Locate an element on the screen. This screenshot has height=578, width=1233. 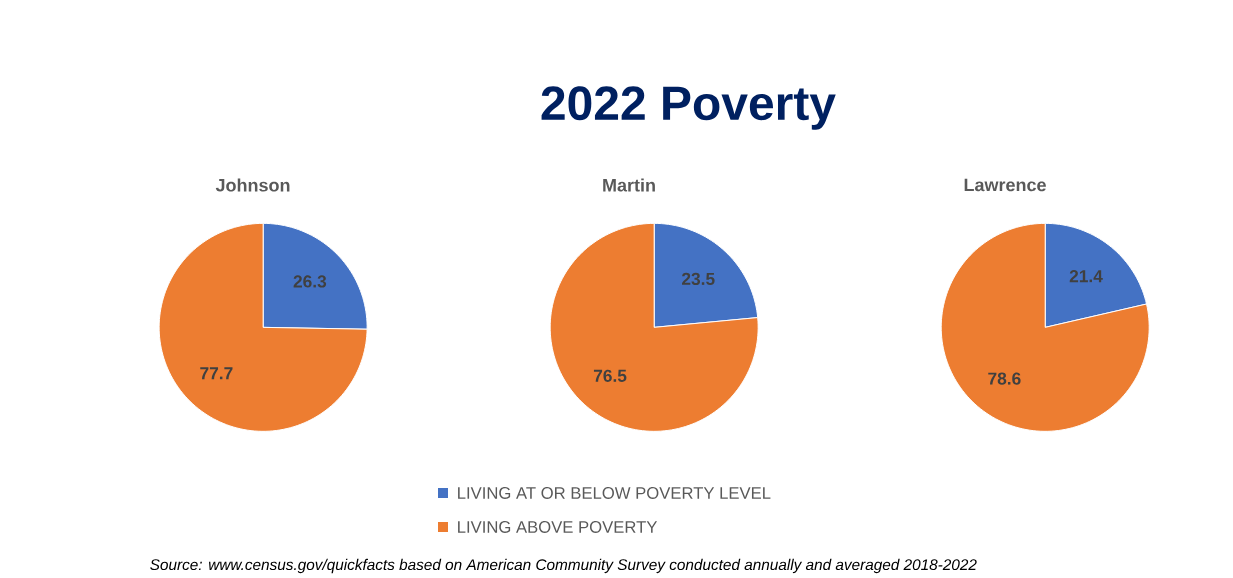
text: Source: www.census.gov/quickfacts based on American Community Survey conducted annually and averaged 2018-2022 is located at coordinates (563, 566).